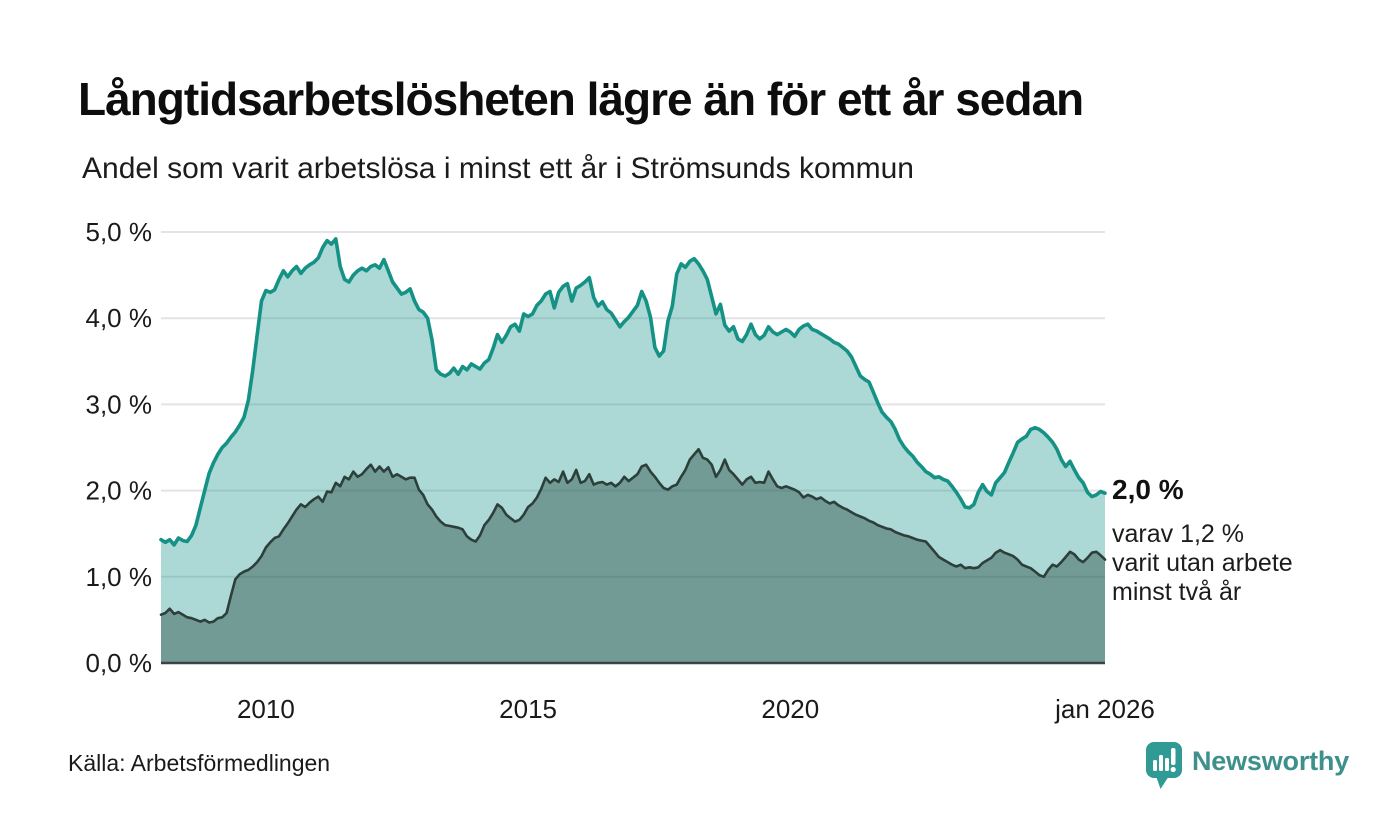  What do you see at coordinates (1104, 709) in the screenshot?
I see `x-axis-tick-label: jan 2026` at bounding box center [1104, 709].